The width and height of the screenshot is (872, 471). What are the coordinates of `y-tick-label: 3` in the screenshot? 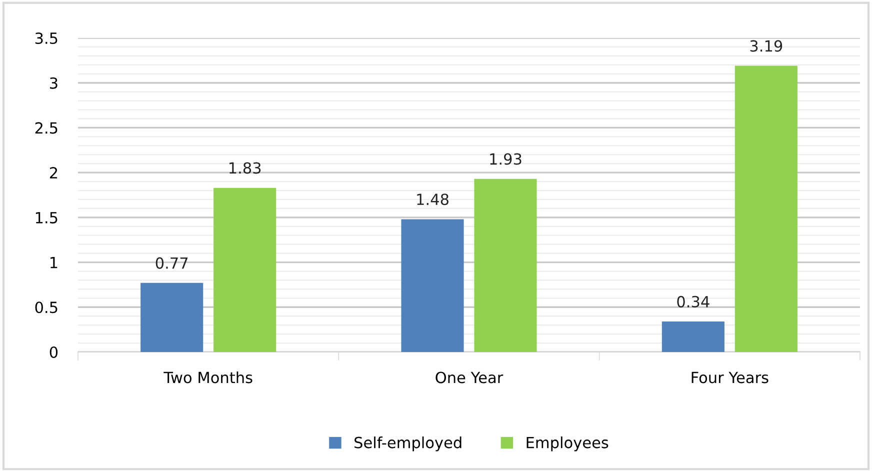 It's located at (54, 83).